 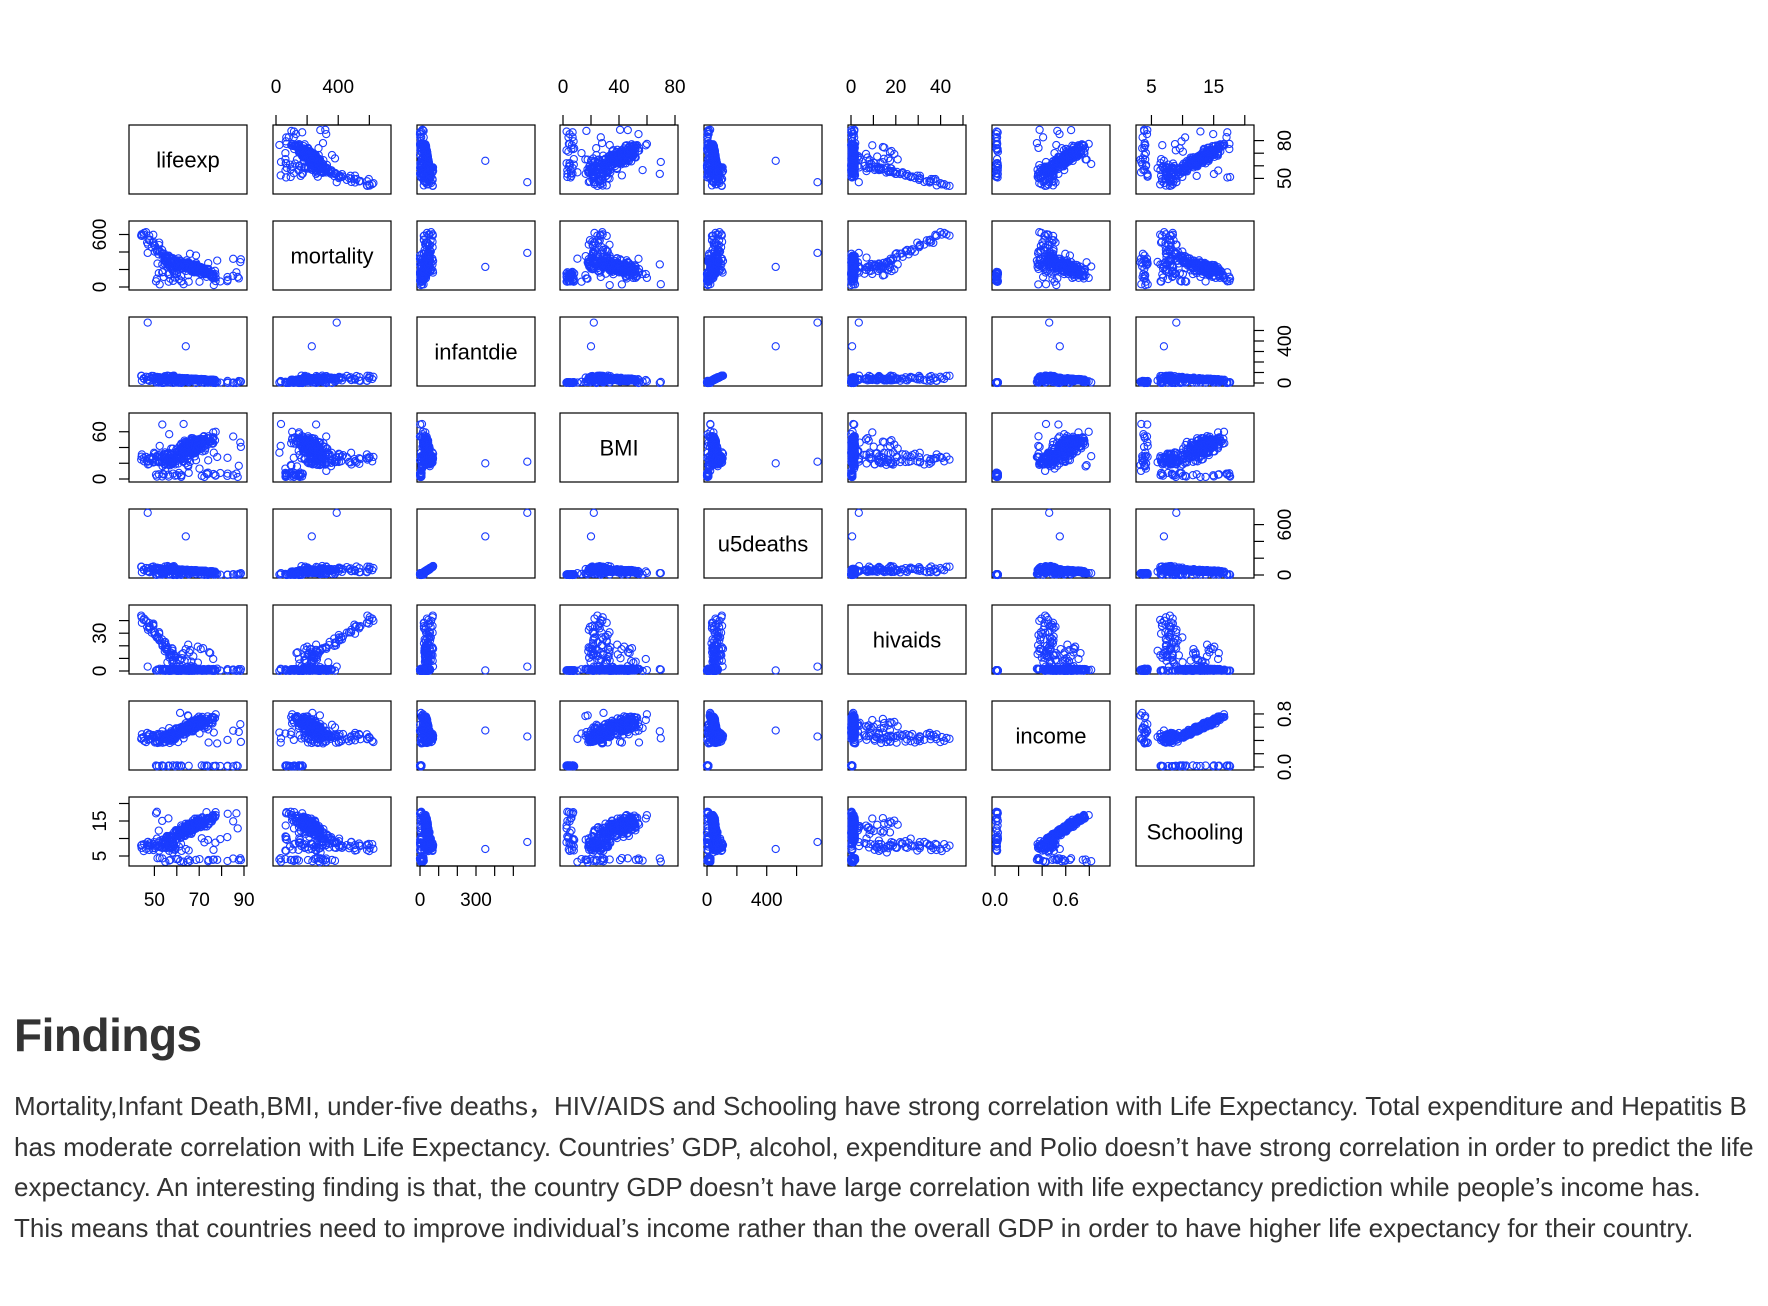 What do you see at coordinates (1051, 255) in the screenshot?
I see `scatter-panel-mortality-vs-income` at bounding box center [1051, 255].